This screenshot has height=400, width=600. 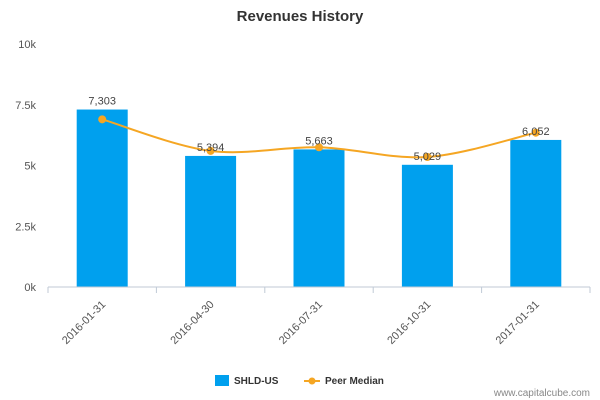 I want to click on data-label: 6,052, so click(x=536, y=132).